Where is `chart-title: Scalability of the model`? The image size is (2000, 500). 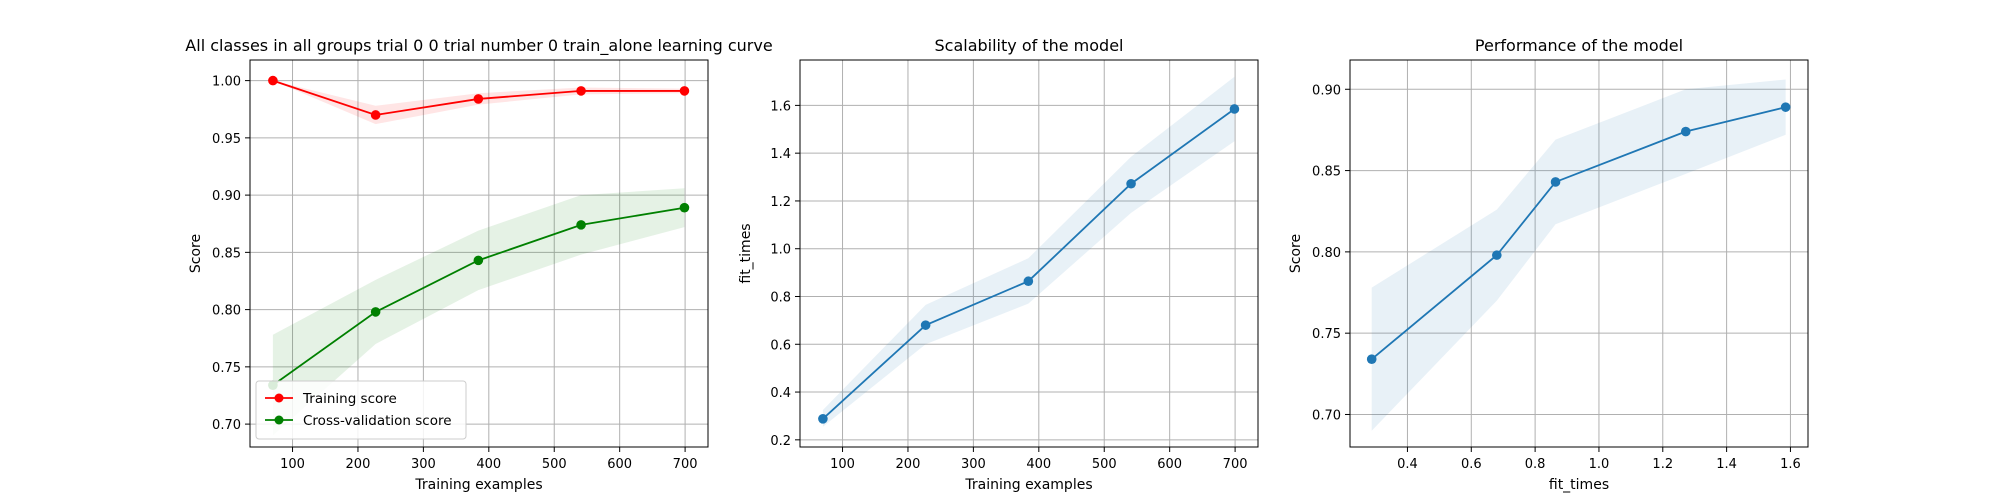 chart-title: Scalability of the model is located at coordinates (1029, 45).